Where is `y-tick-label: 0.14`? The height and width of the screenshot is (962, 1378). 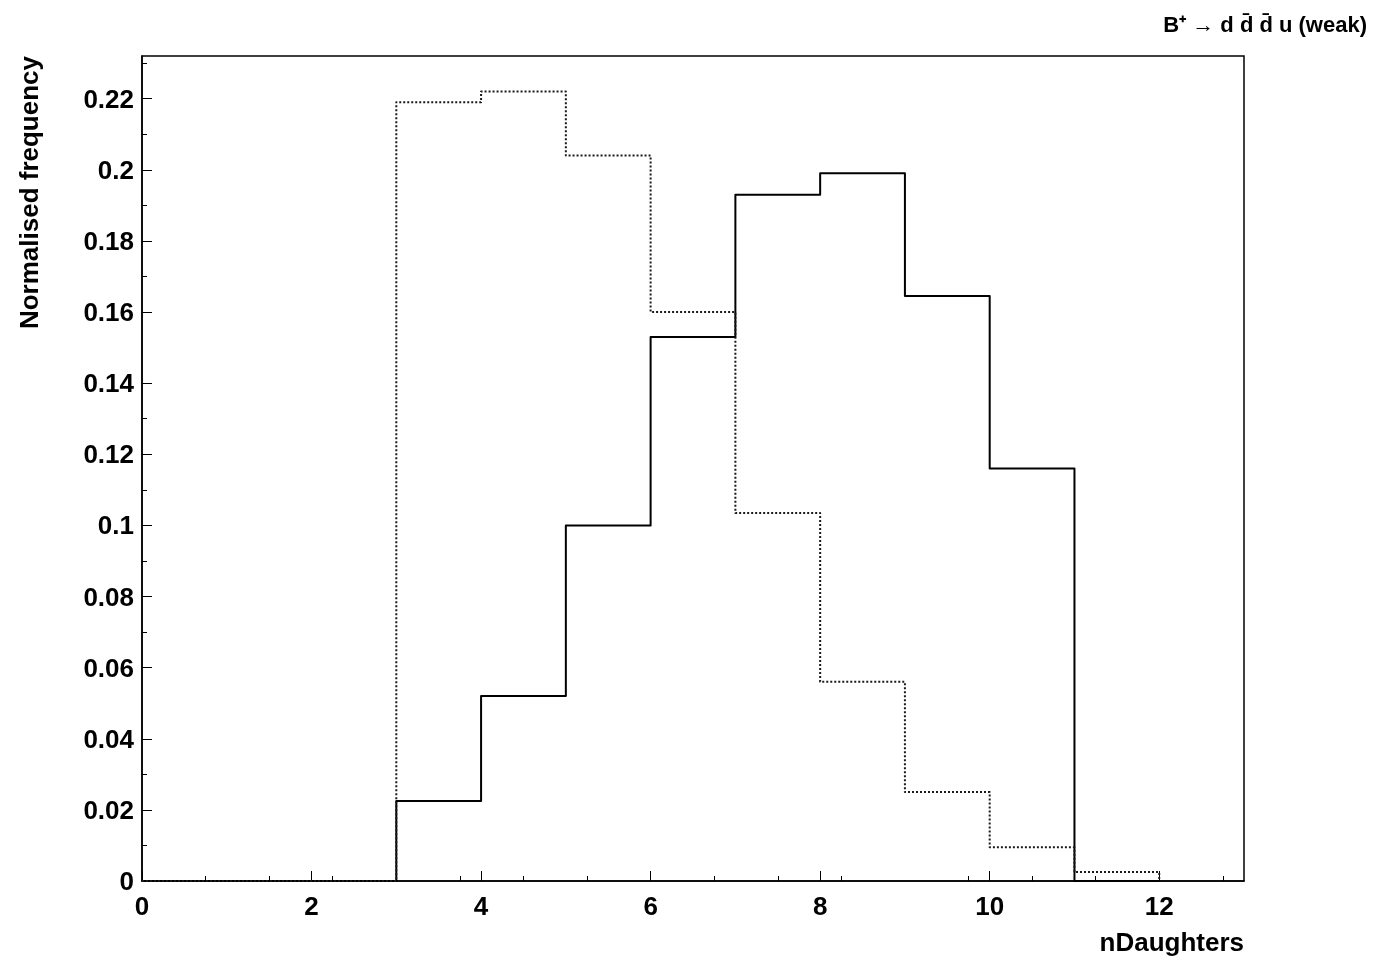 y-tick-label: 0.14 is located at coordinates (109, 383).